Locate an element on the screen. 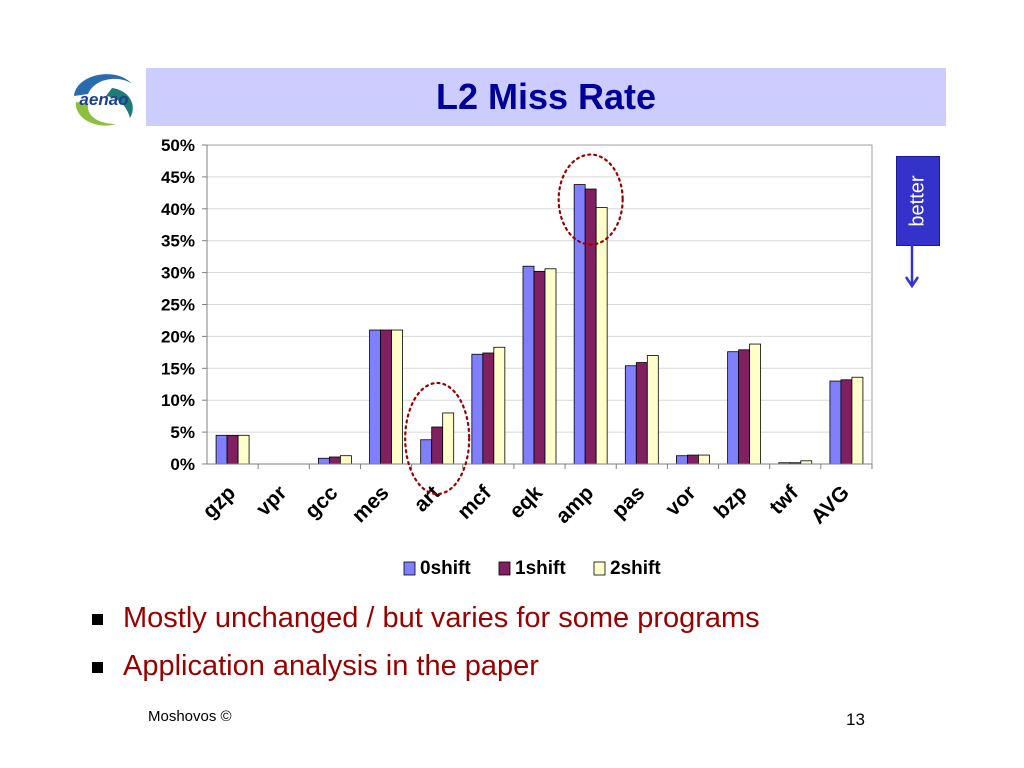 The height and width of the screenshot is (768, 1024). bar-0shift-art is located at coordinates (426, 452).